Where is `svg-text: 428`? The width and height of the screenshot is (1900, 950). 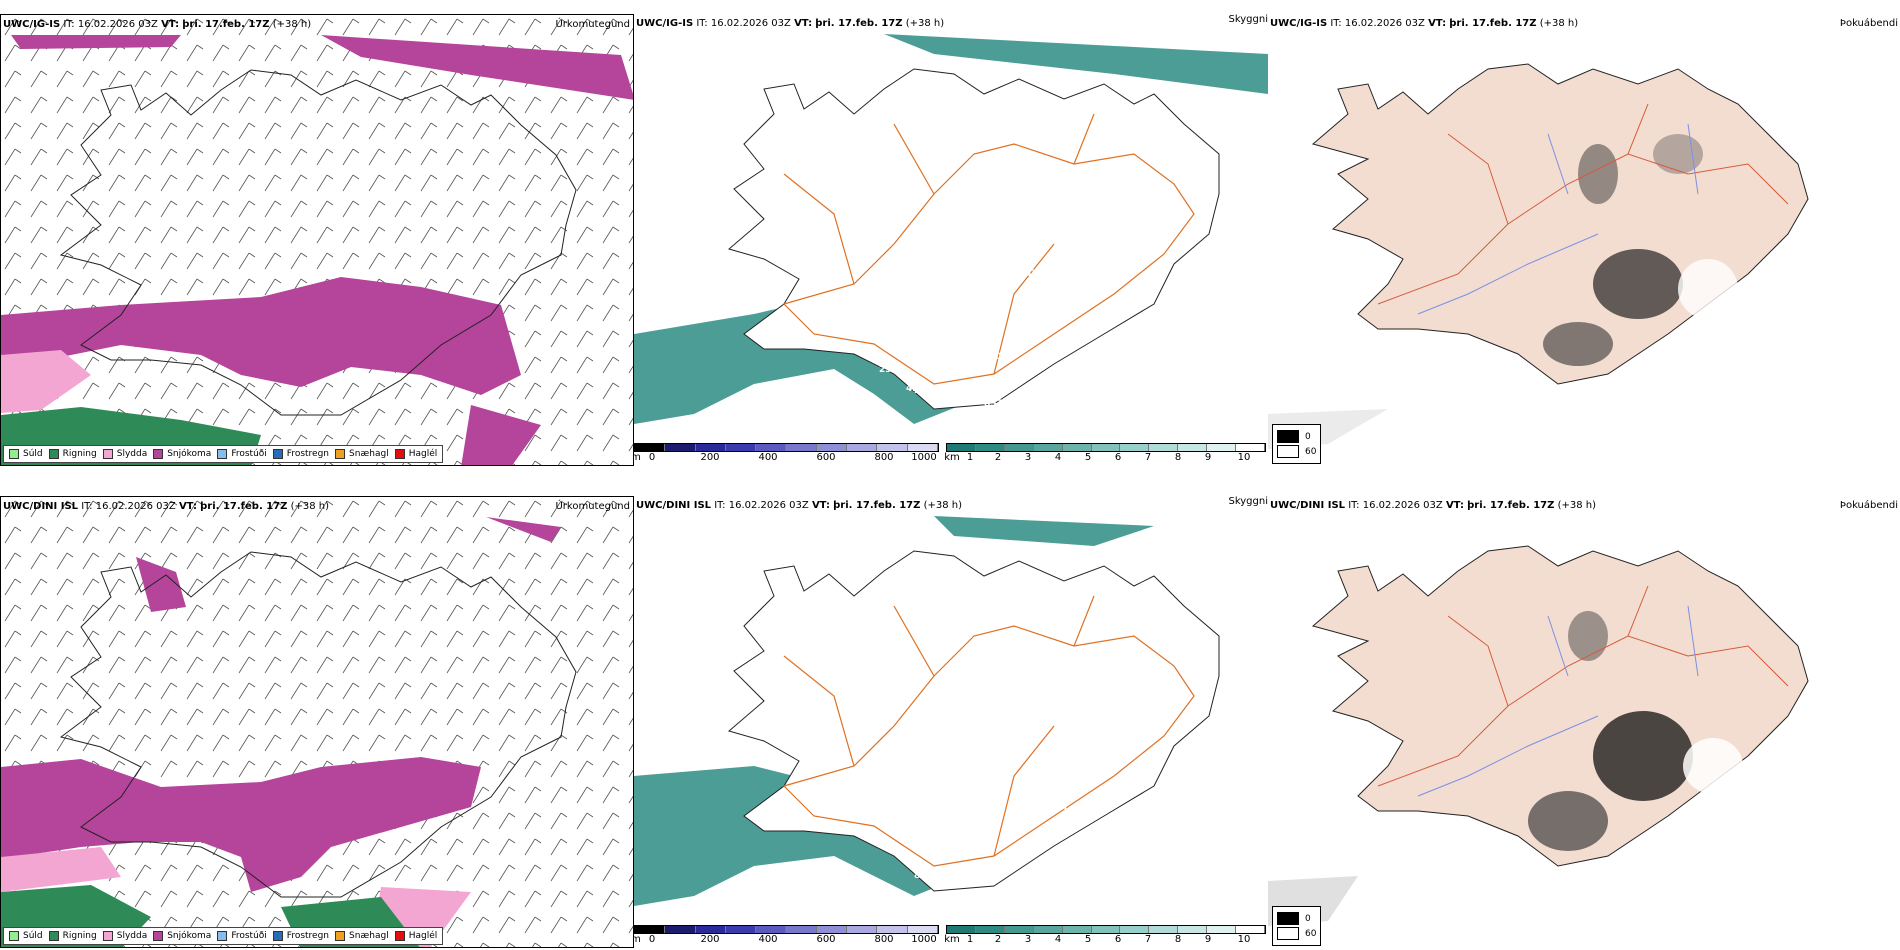
svg-text: 428 is located at coordinates (915, 389).